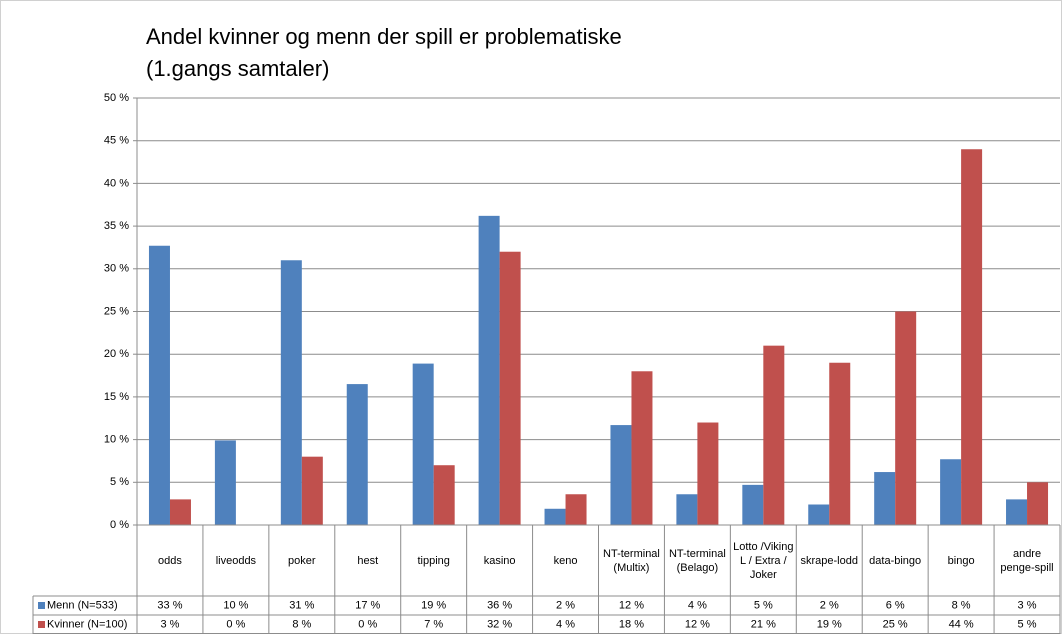  I want to click on x-tick-label: odds, so click(170, 560).